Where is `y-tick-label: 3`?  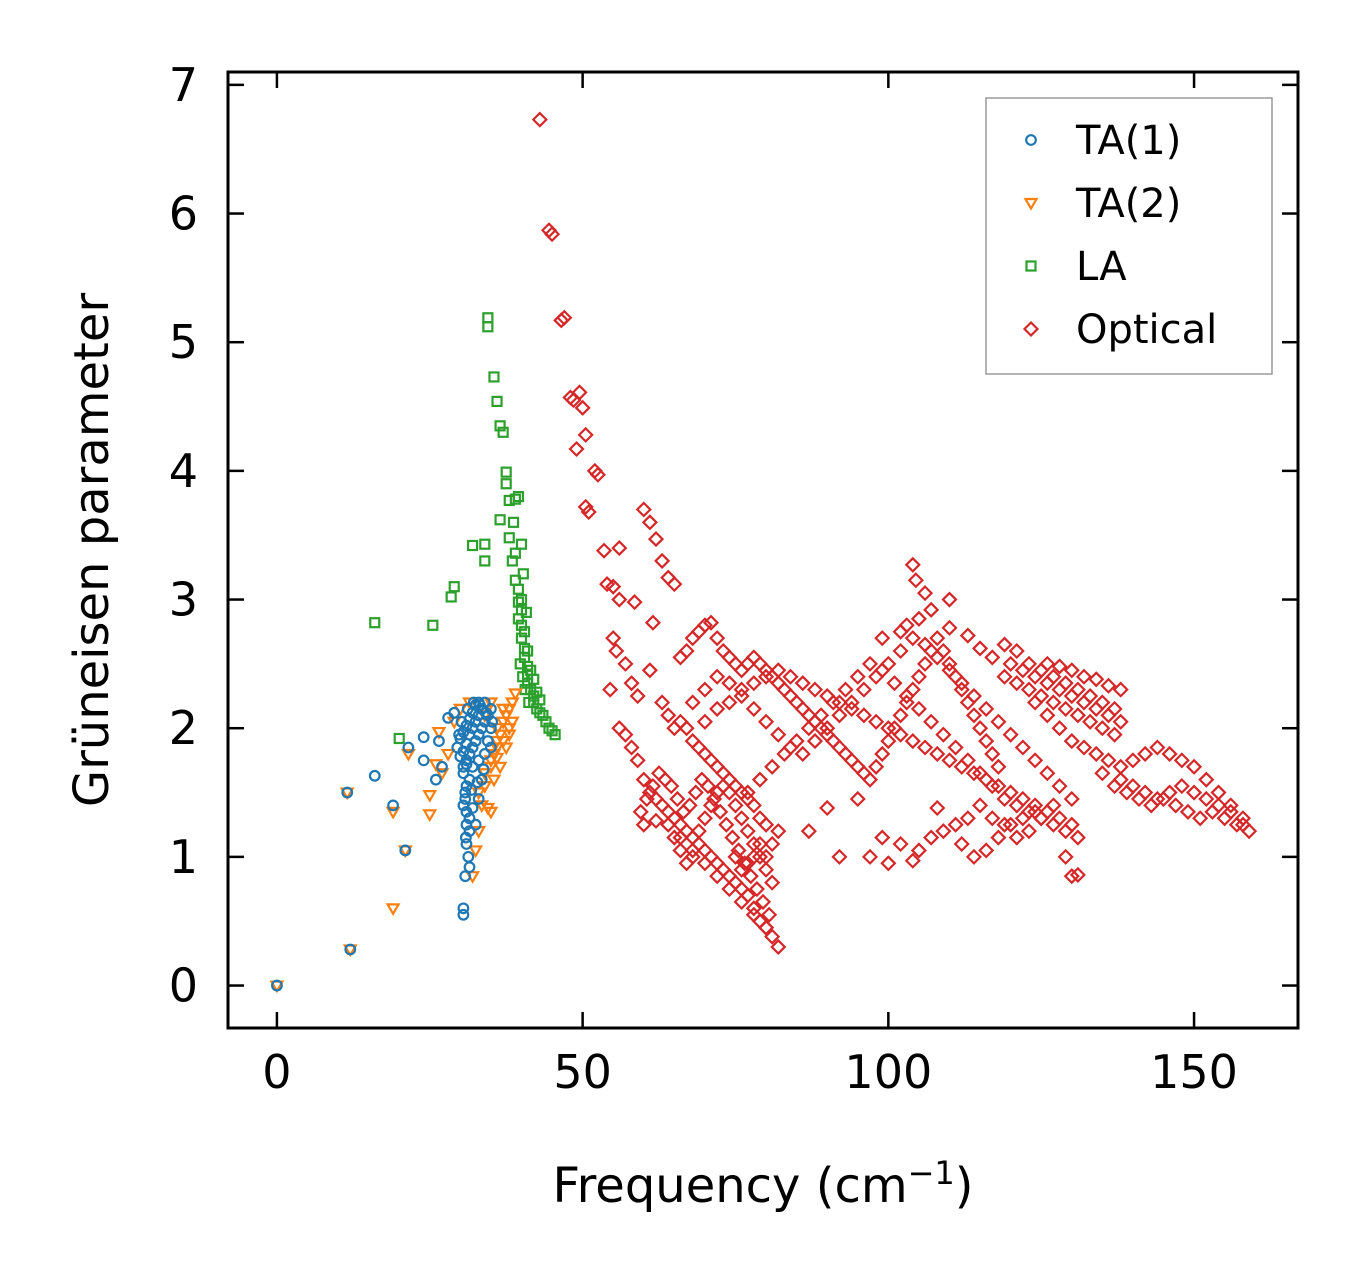
y-tick-label: 3 is located at coordinates (183, 600).